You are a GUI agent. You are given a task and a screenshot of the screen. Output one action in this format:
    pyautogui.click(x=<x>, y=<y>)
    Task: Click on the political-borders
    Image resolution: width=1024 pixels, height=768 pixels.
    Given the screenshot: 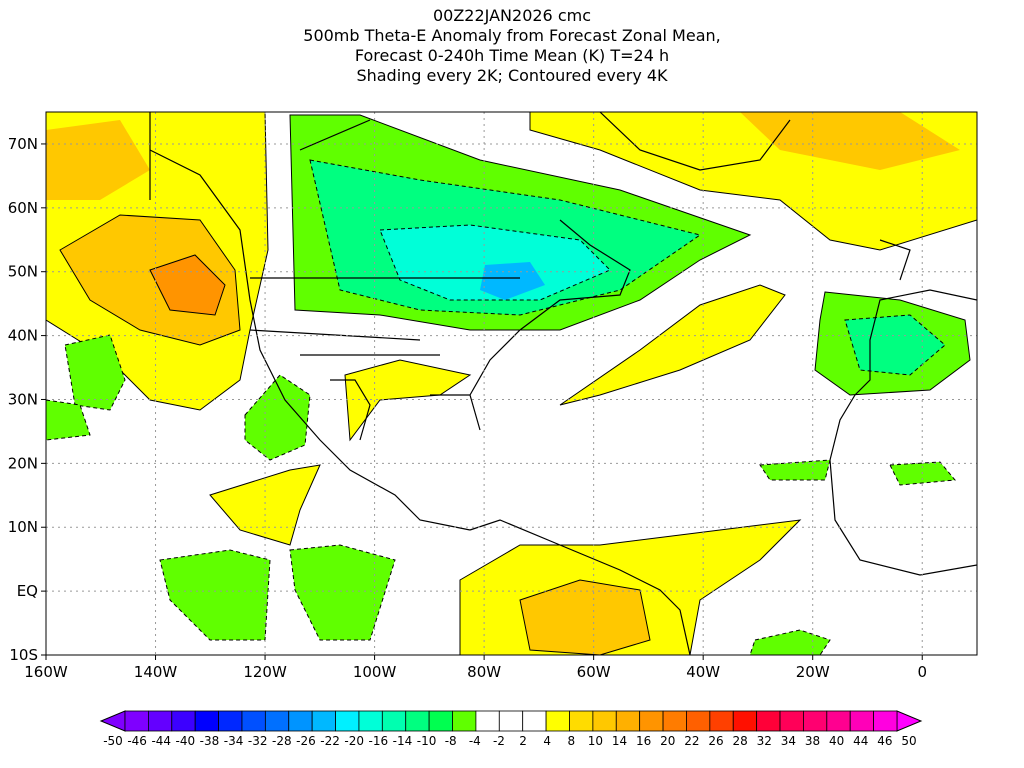 What is the action you would take?
    pyautogui.click(x=334, y=234)
    